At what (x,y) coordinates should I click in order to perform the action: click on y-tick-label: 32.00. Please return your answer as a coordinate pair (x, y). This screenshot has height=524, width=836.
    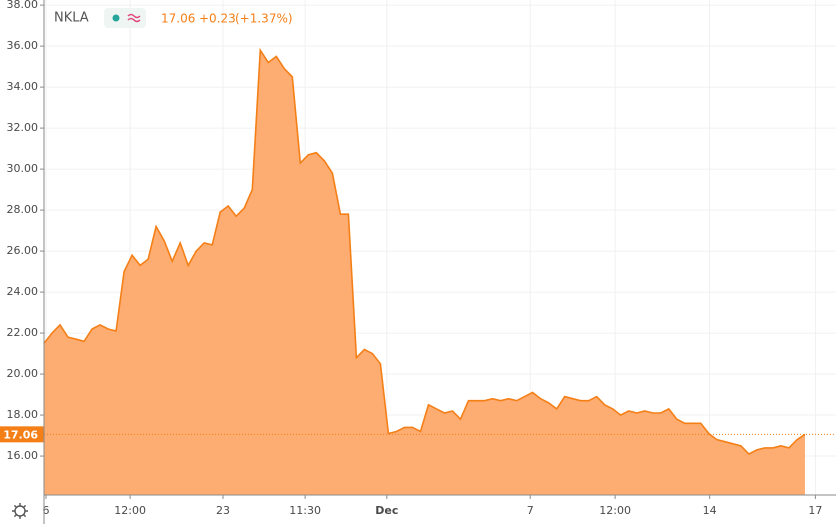
    Looking at the image, I should click on (23, 127).